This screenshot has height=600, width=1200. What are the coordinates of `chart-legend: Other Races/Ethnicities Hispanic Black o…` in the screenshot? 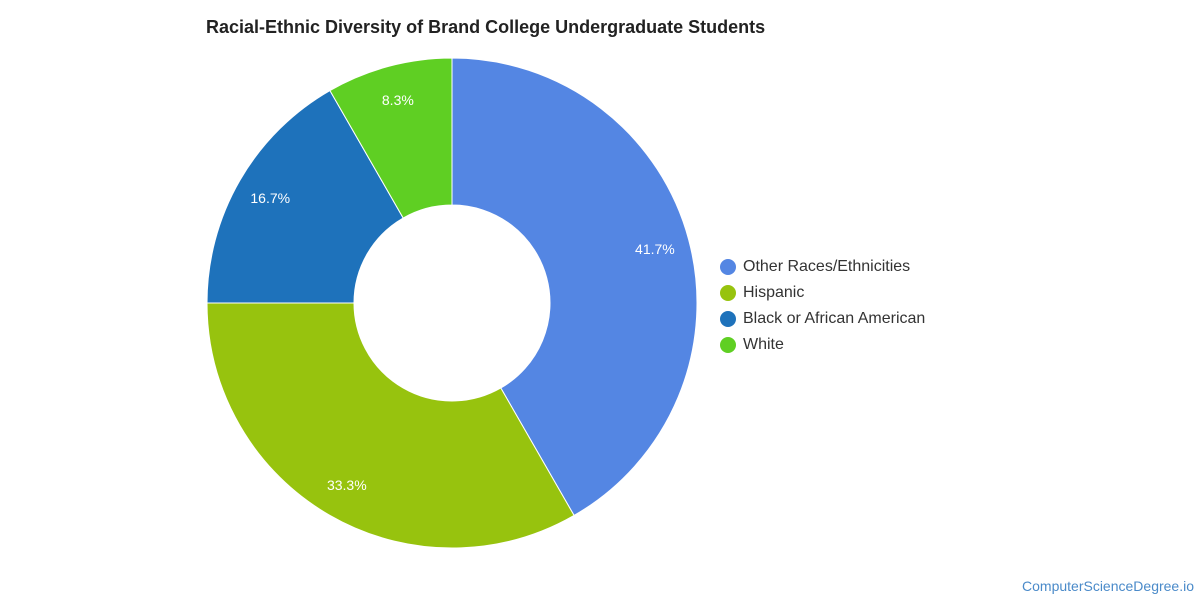 It's located at (822, 306).